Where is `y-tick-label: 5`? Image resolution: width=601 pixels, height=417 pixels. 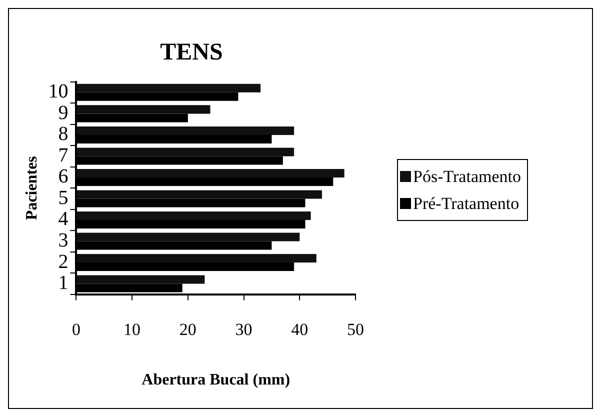
y-tick-label: 5 is located at coordinates (63, 197).